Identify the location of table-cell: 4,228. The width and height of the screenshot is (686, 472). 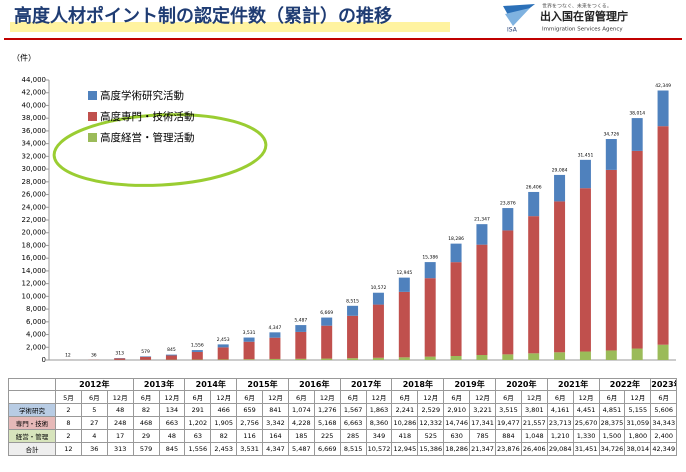
(301, 423).